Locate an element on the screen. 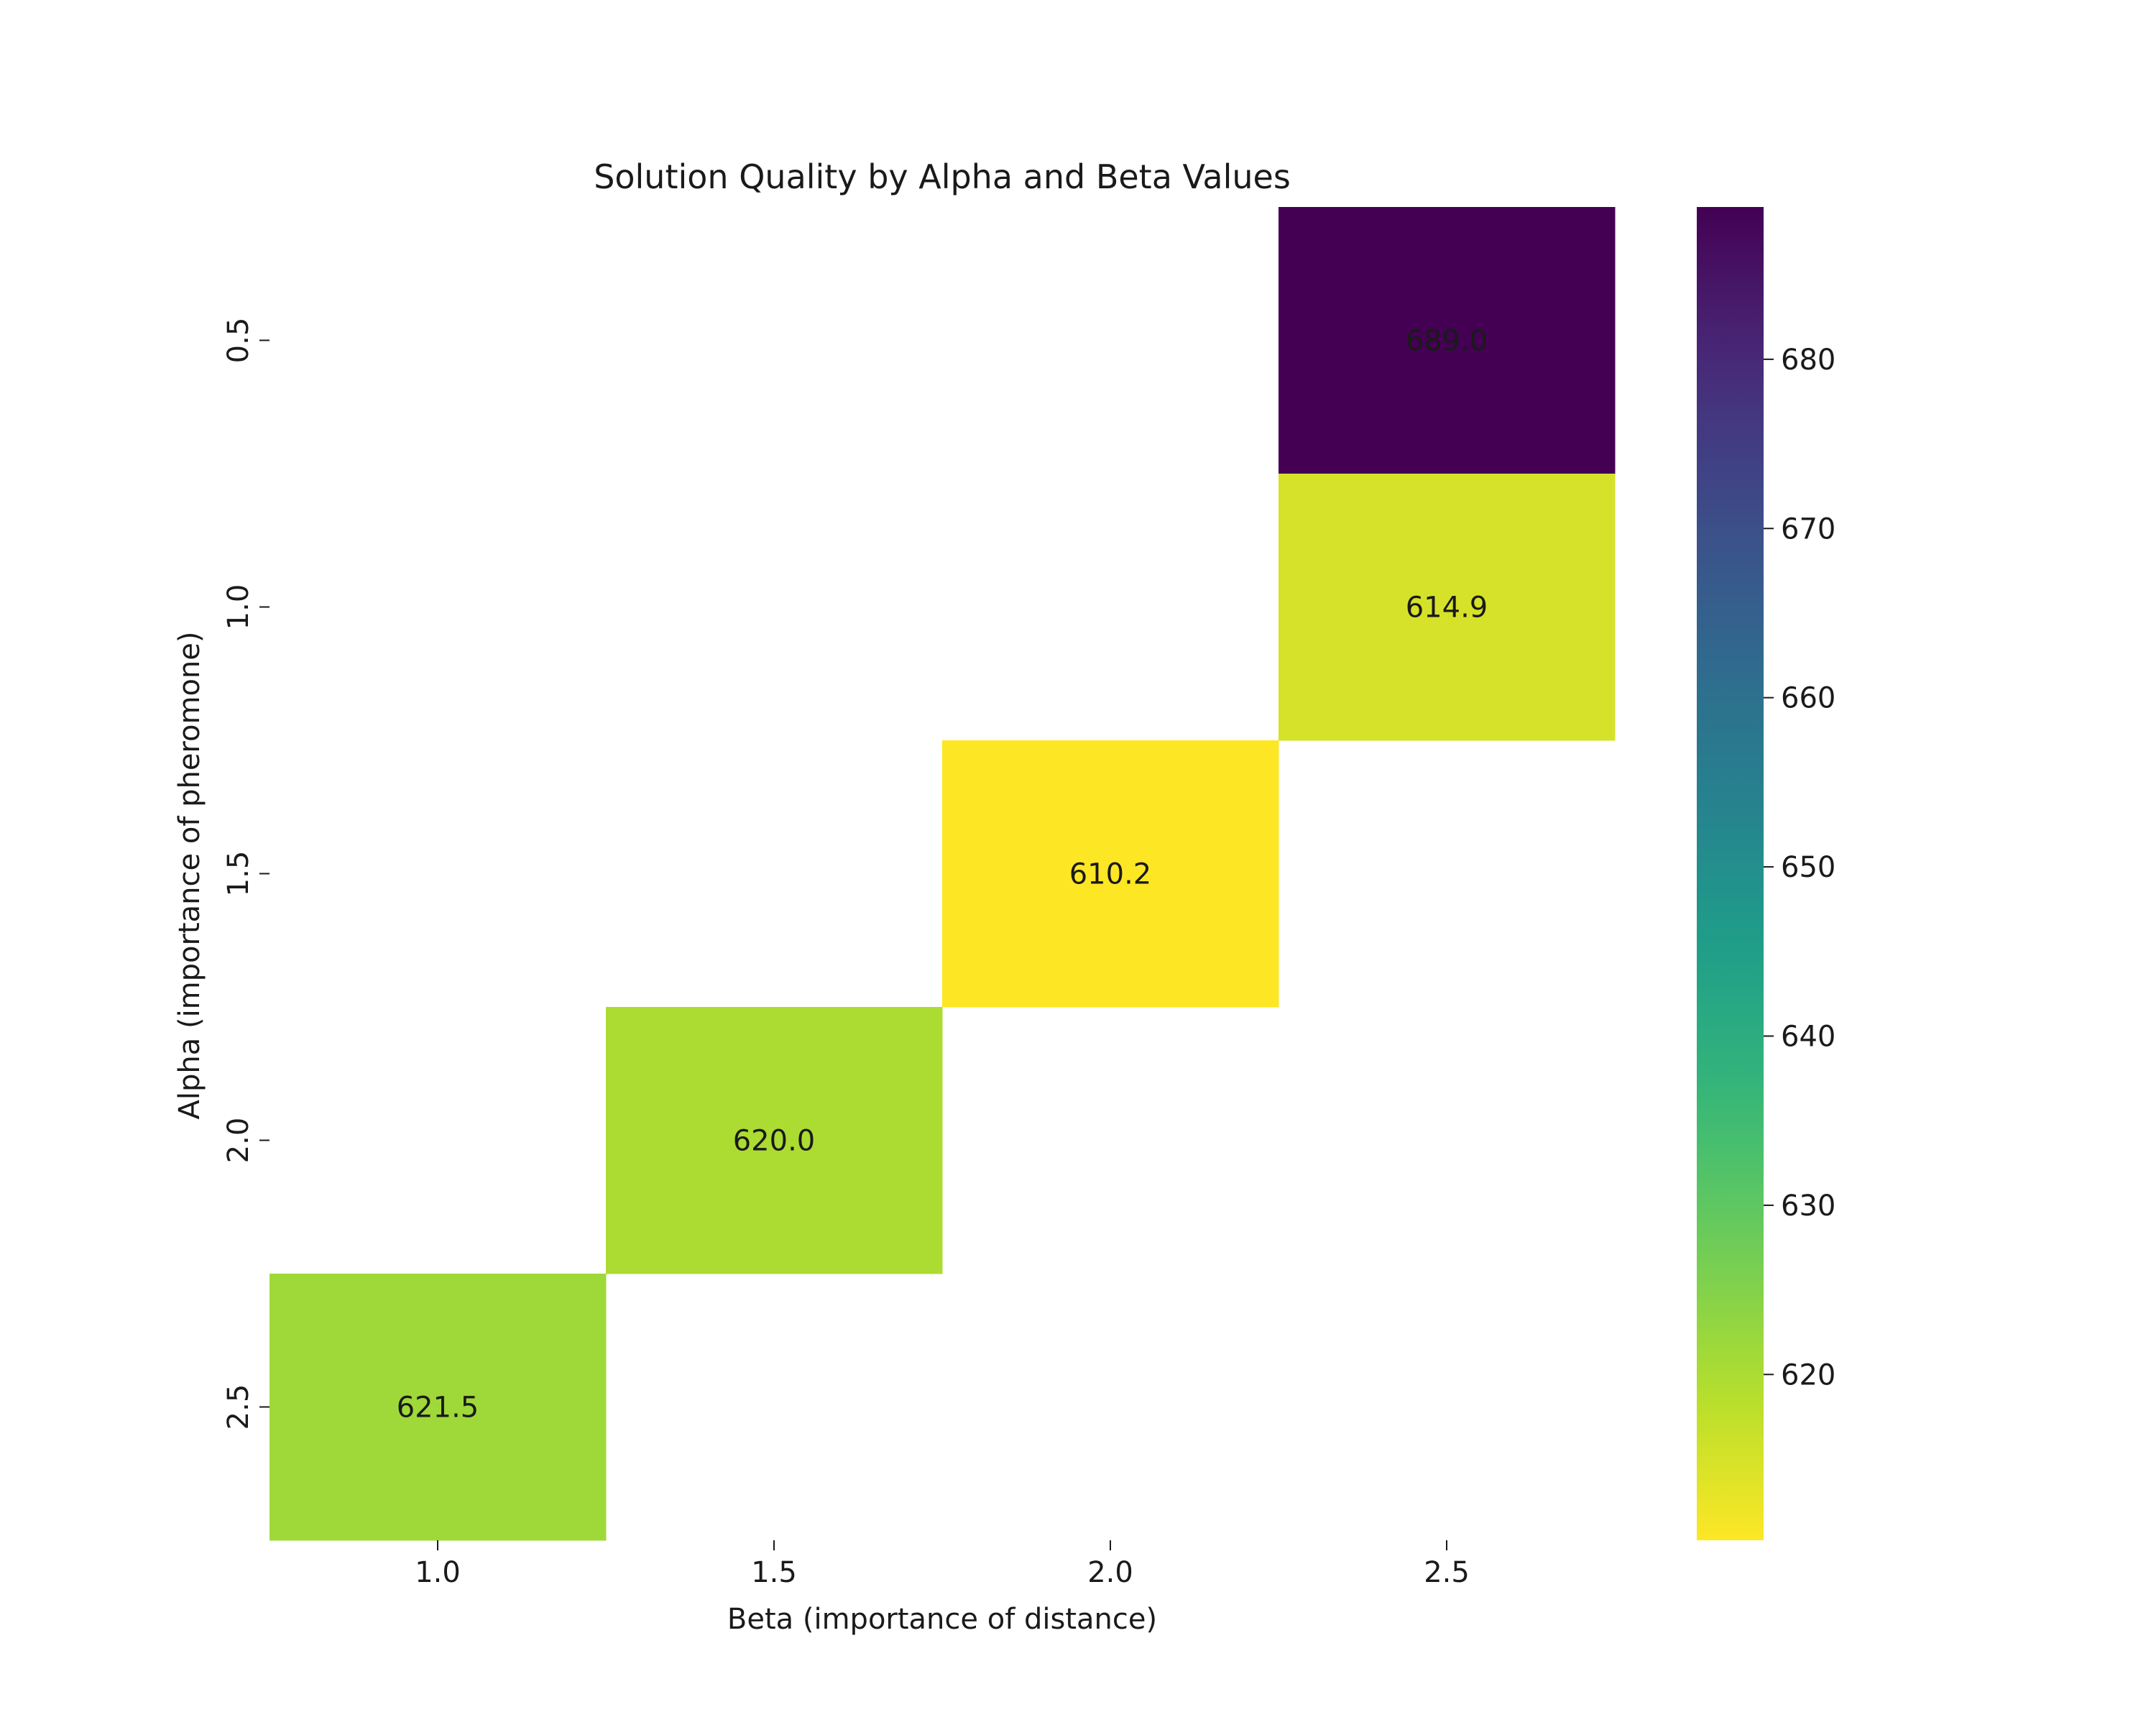  x-tick-label: 1.0 is located at coordinates (438, 1572).